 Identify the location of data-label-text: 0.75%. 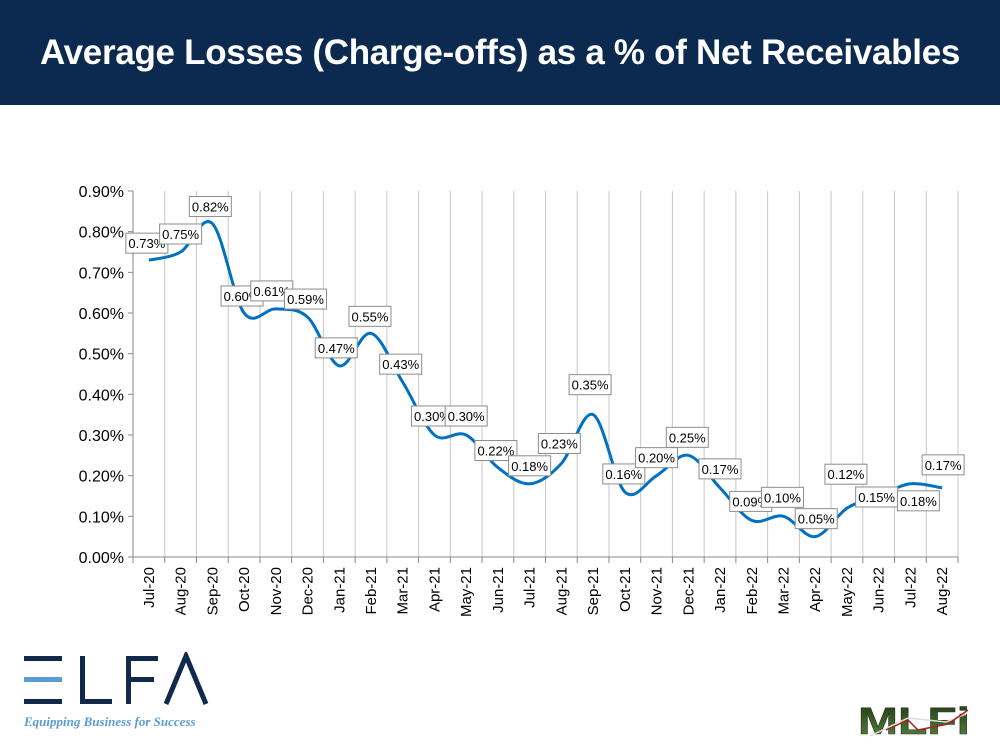
(180, 234).